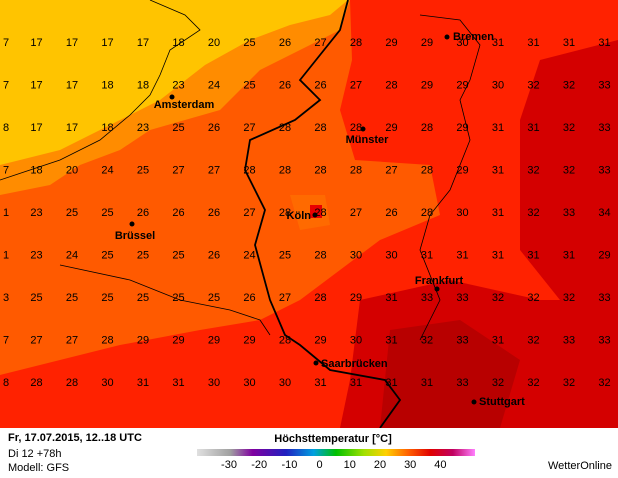 Image resolution: width=618 pixels, height=478 pixels. Describe the element at coordinates (6, 383) in the screenshot. I see `grid-temperature: 8` at that location.